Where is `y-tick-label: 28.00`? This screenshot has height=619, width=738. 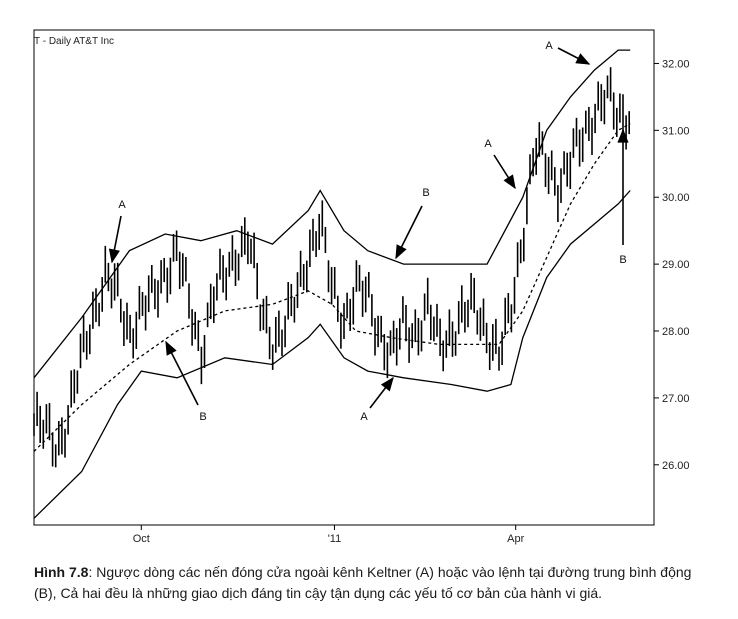 y-tick-label: 28.00 is located at coordinates (676, 332).